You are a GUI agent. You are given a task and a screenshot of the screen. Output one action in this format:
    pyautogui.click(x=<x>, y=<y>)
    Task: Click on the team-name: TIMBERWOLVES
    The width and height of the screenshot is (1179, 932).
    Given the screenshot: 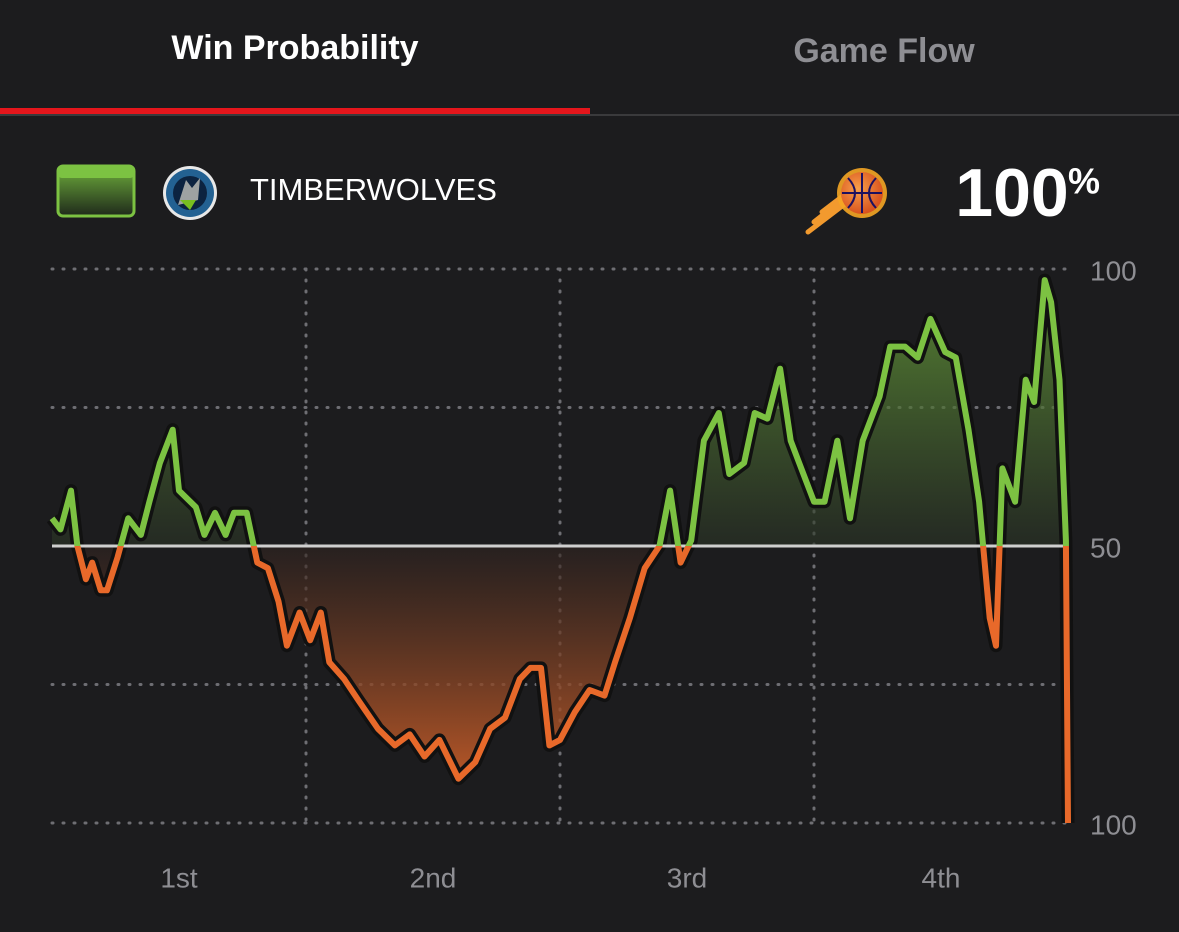 What is the action you would take?
    pyautogui.click(x=373, y=189)
    